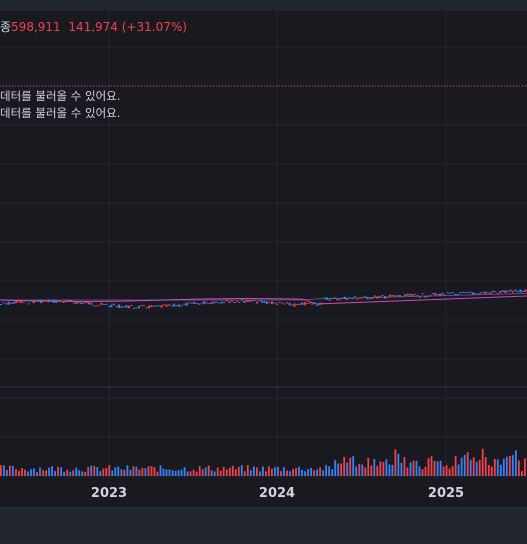  I want to click on moving-average-line, so click(263, 300).